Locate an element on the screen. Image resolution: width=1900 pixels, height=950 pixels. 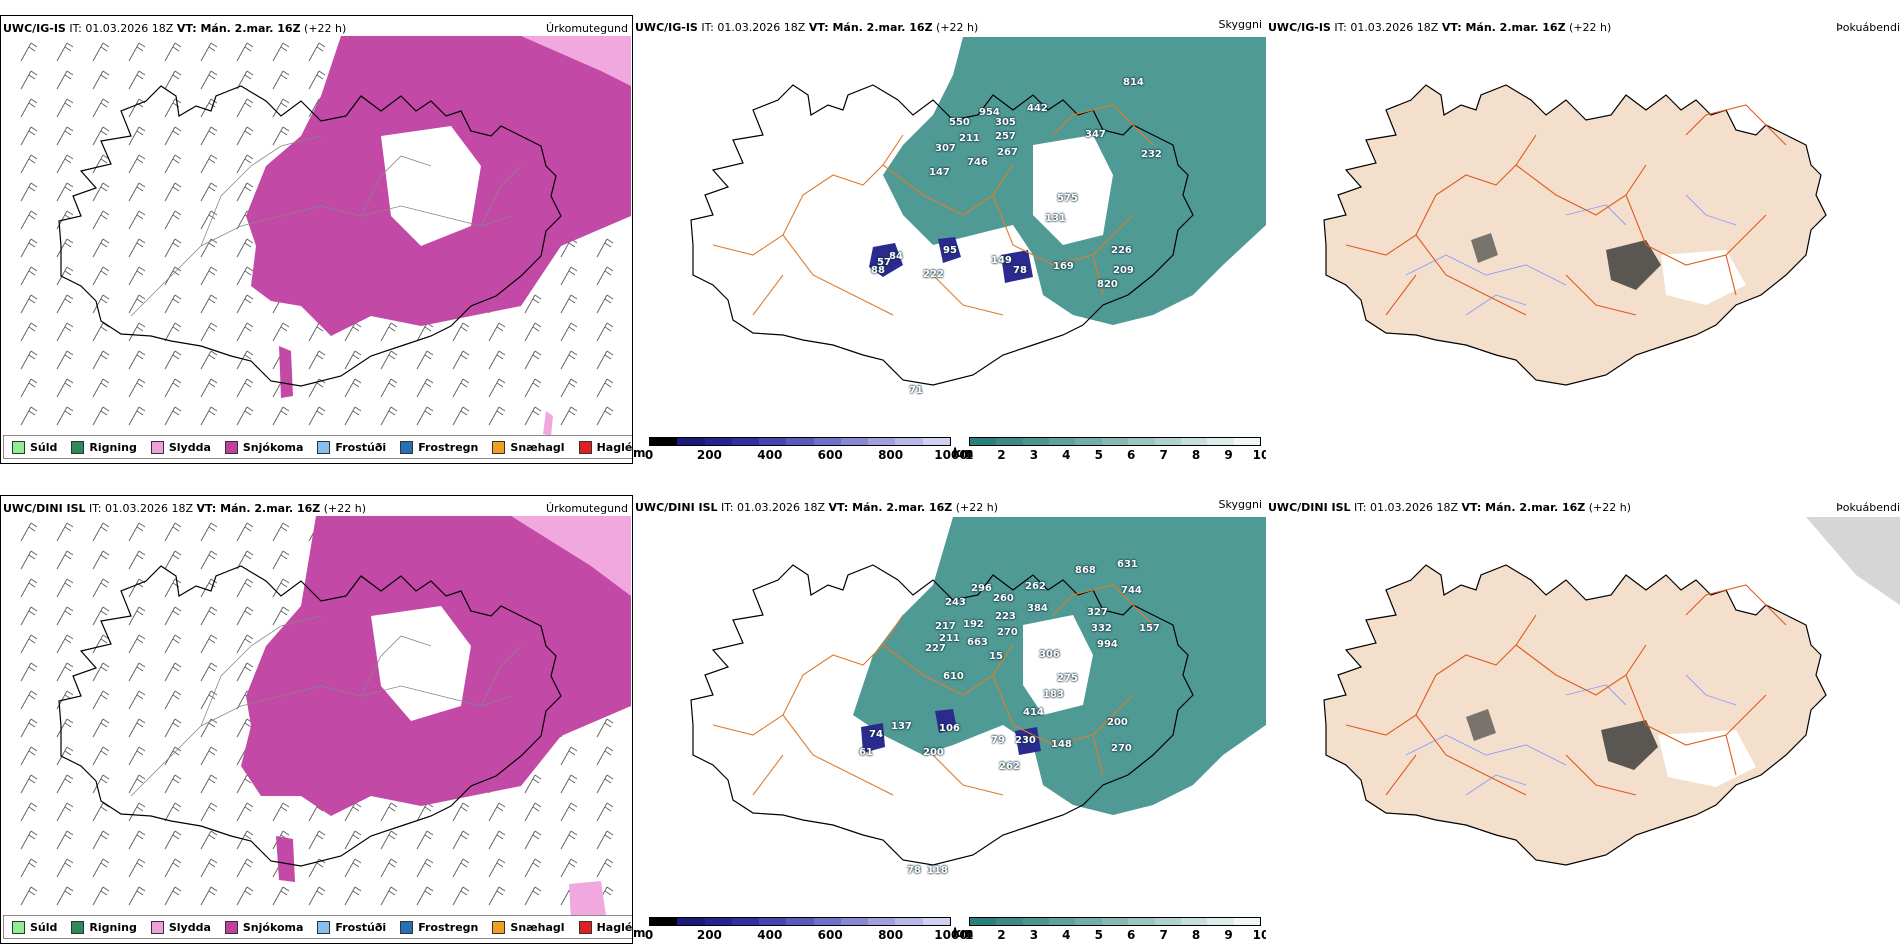
colorbar-tick: 4 is located at coordinates (1066, 935).